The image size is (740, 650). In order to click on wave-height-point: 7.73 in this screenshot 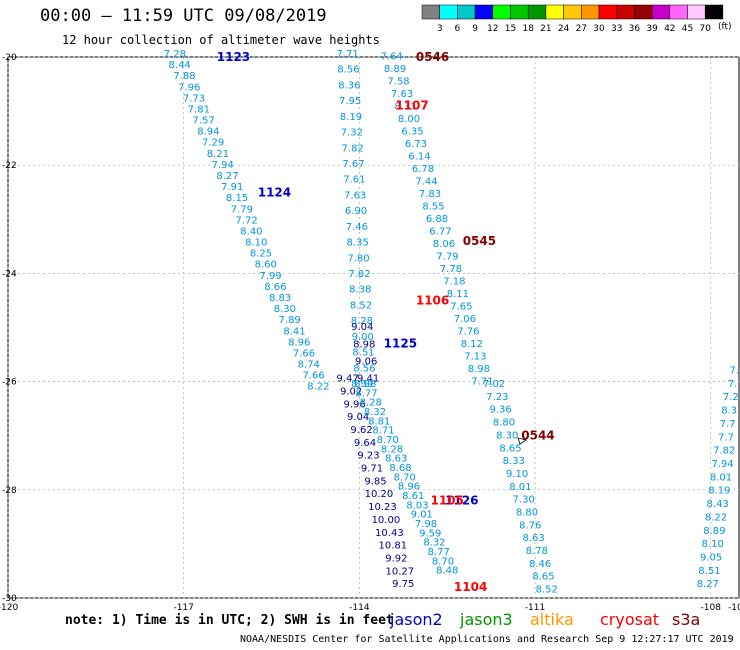, I will do `click(194, 98)`.